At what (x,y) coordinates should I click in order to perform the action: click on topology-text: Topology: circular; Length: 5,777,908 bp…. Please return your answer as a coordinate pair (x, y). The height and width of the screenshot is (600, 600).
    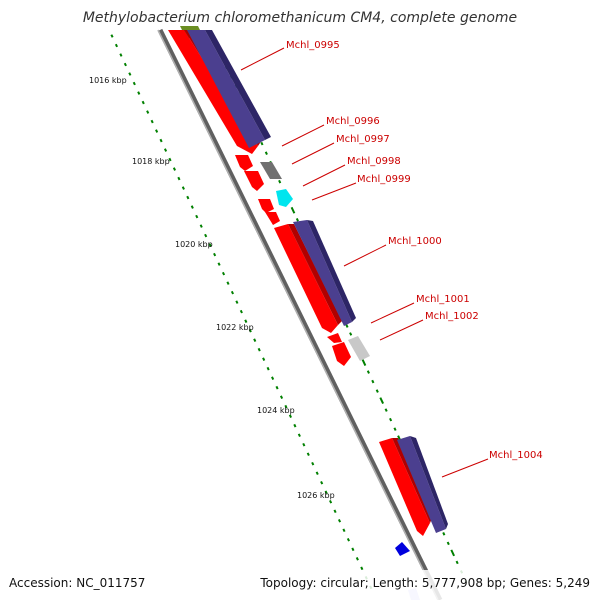
    Looking at the image, I should click on (424, 583).